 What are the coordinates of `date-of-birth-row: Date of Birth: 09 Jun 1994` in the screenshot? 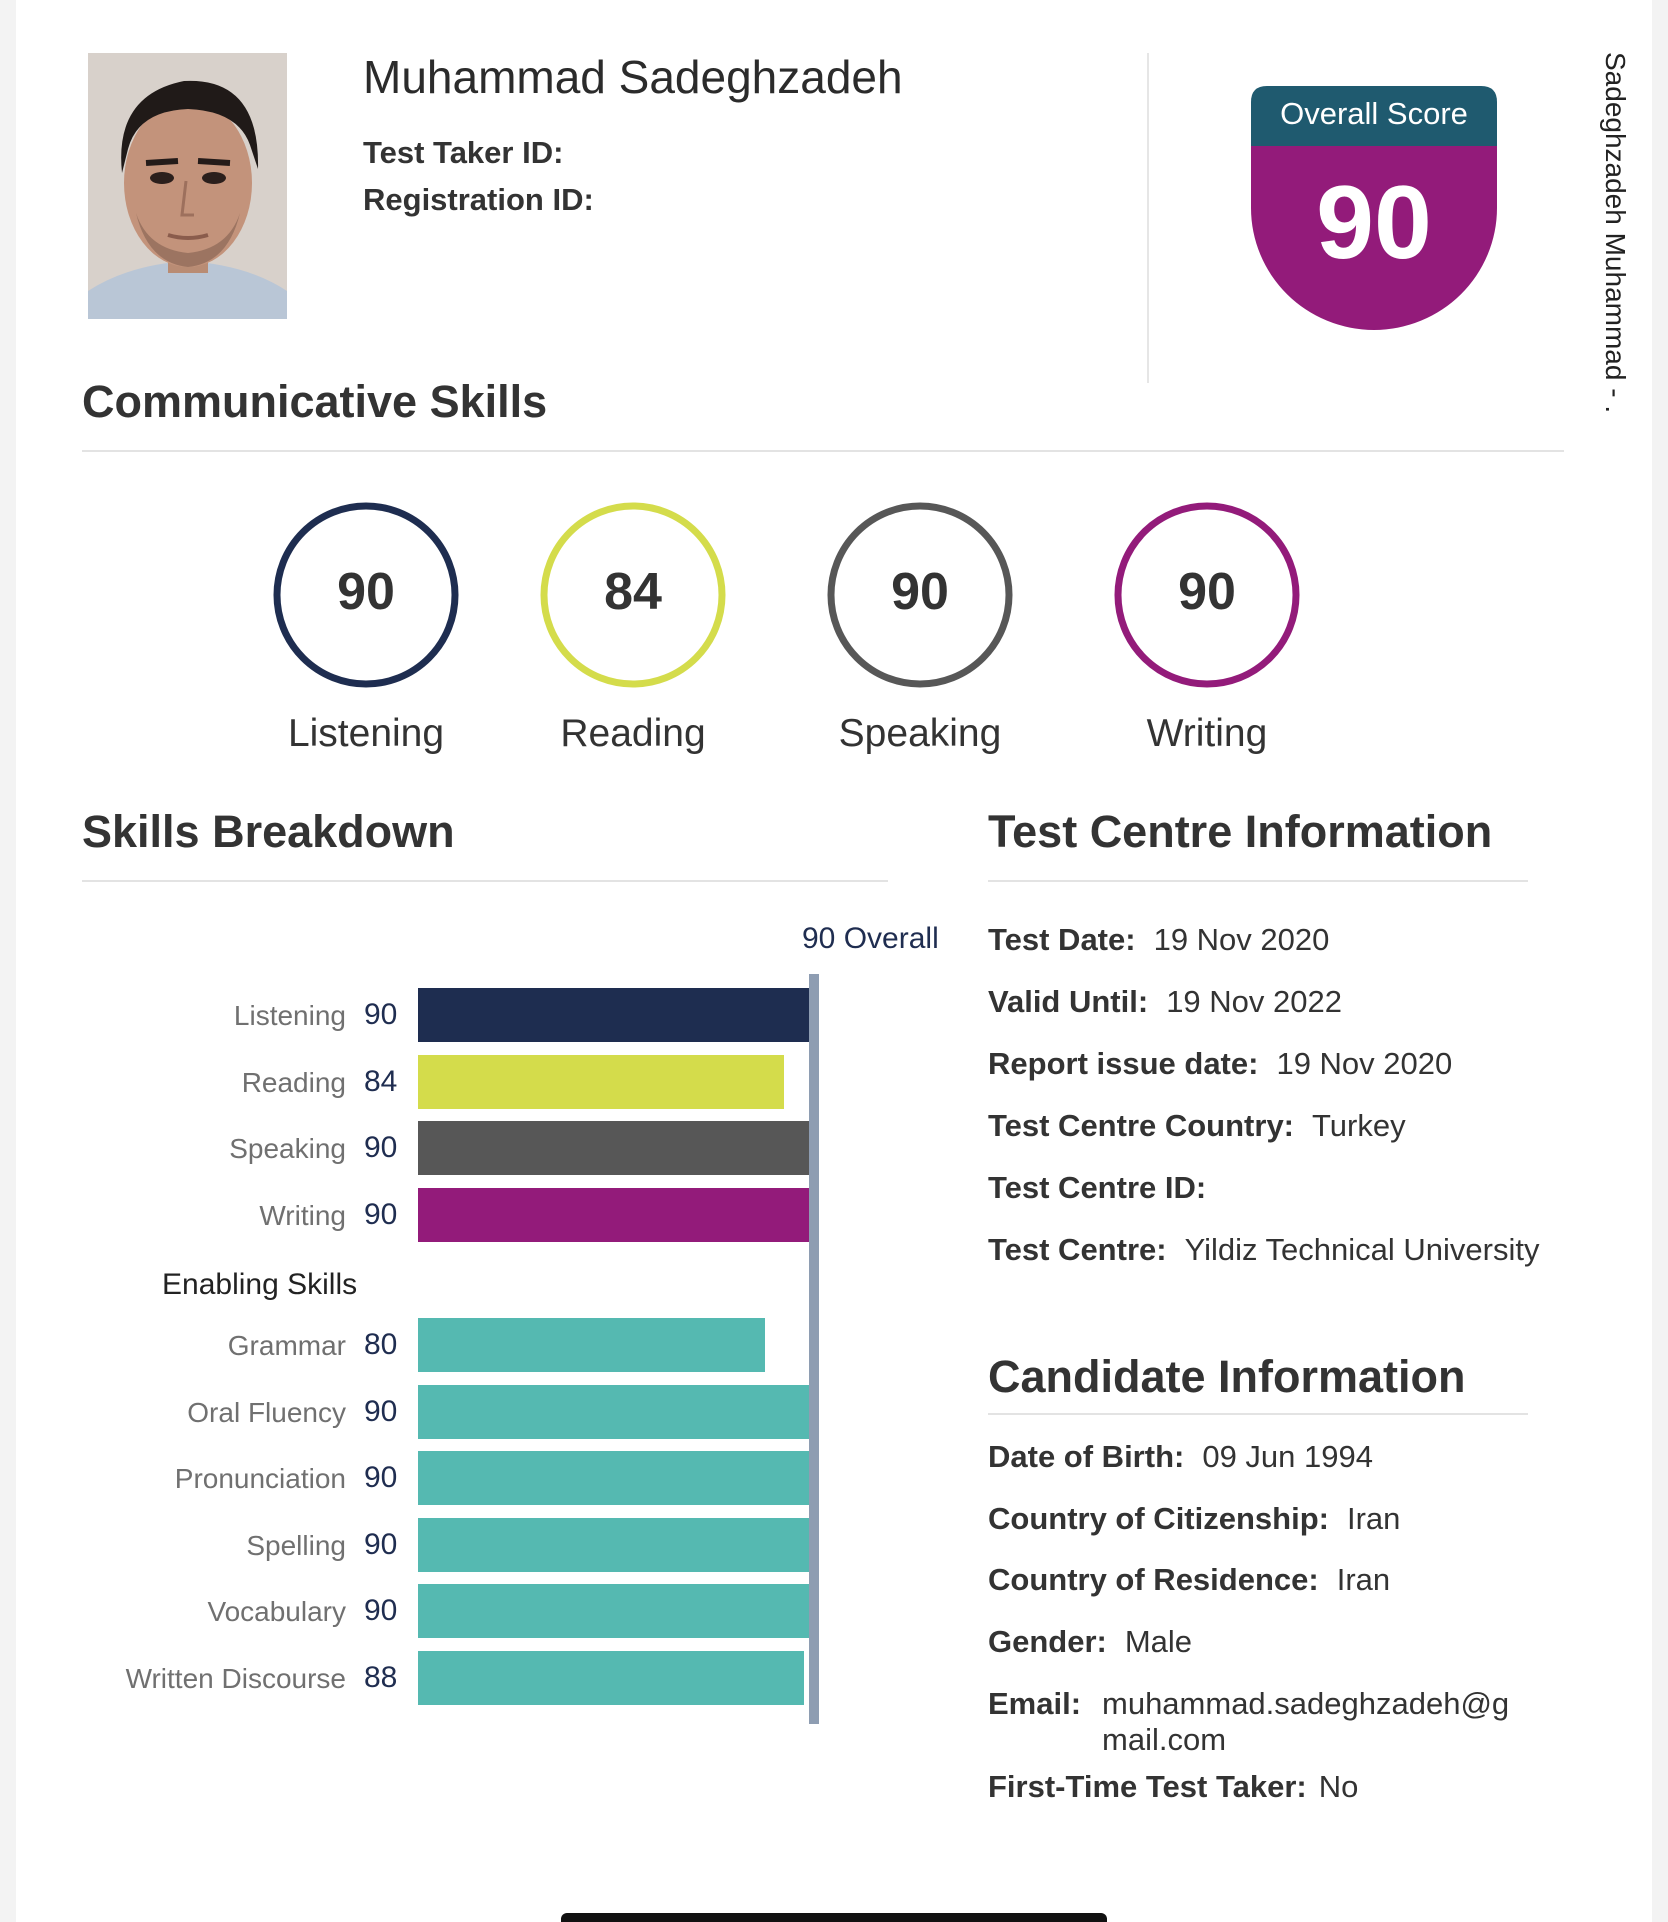 It's located at (1180, 1456).